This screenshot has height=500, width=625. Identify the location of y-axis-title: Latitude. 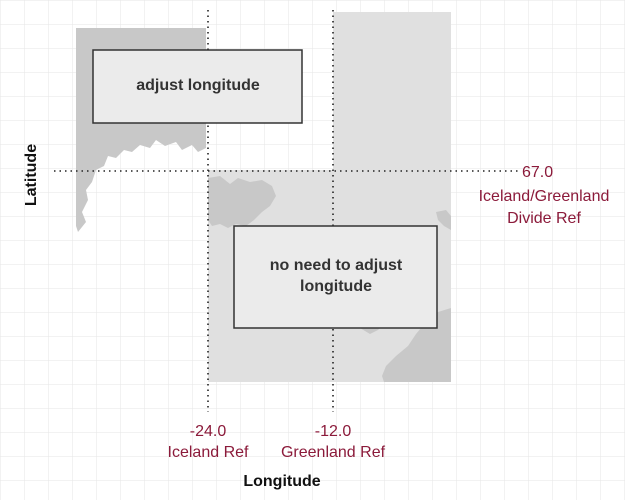
(31, 175).